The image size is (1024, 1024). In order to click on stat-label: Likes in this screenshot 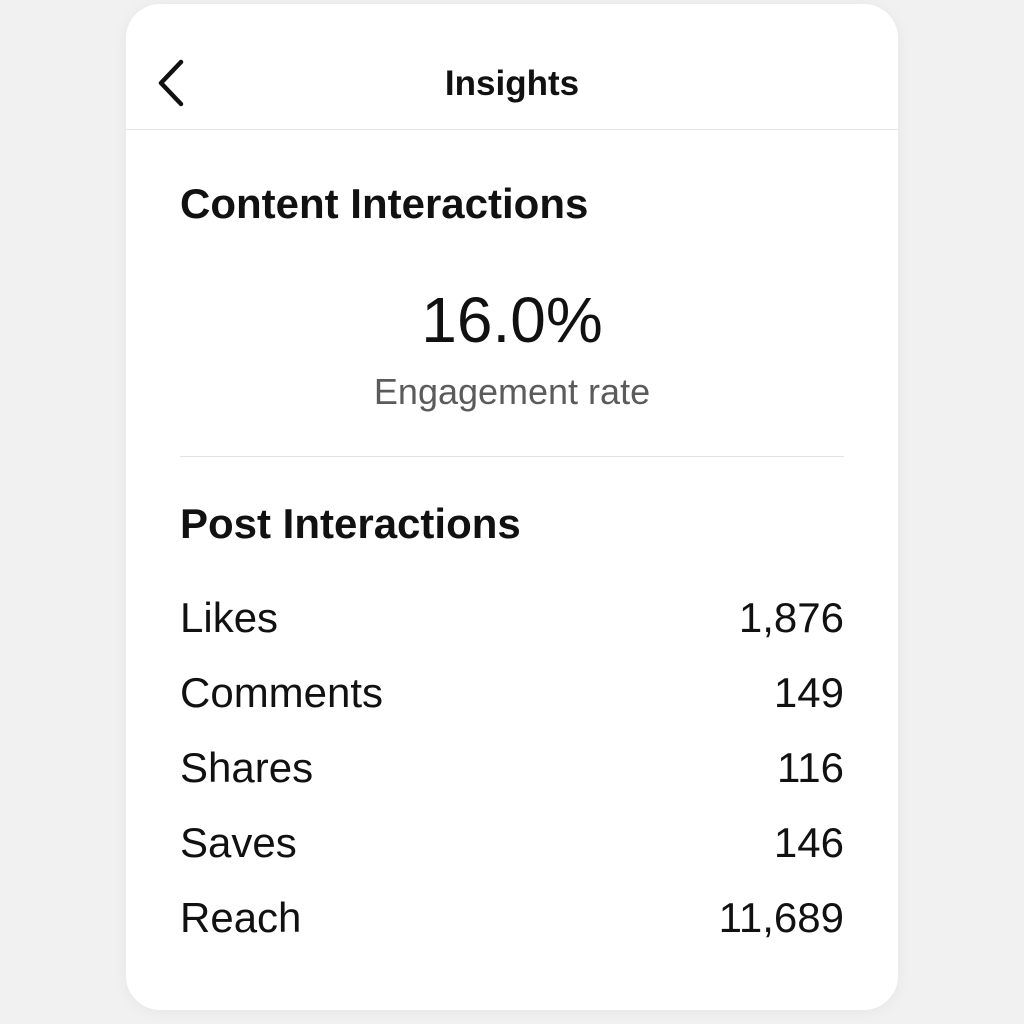, I will do `click(229, 617)`.